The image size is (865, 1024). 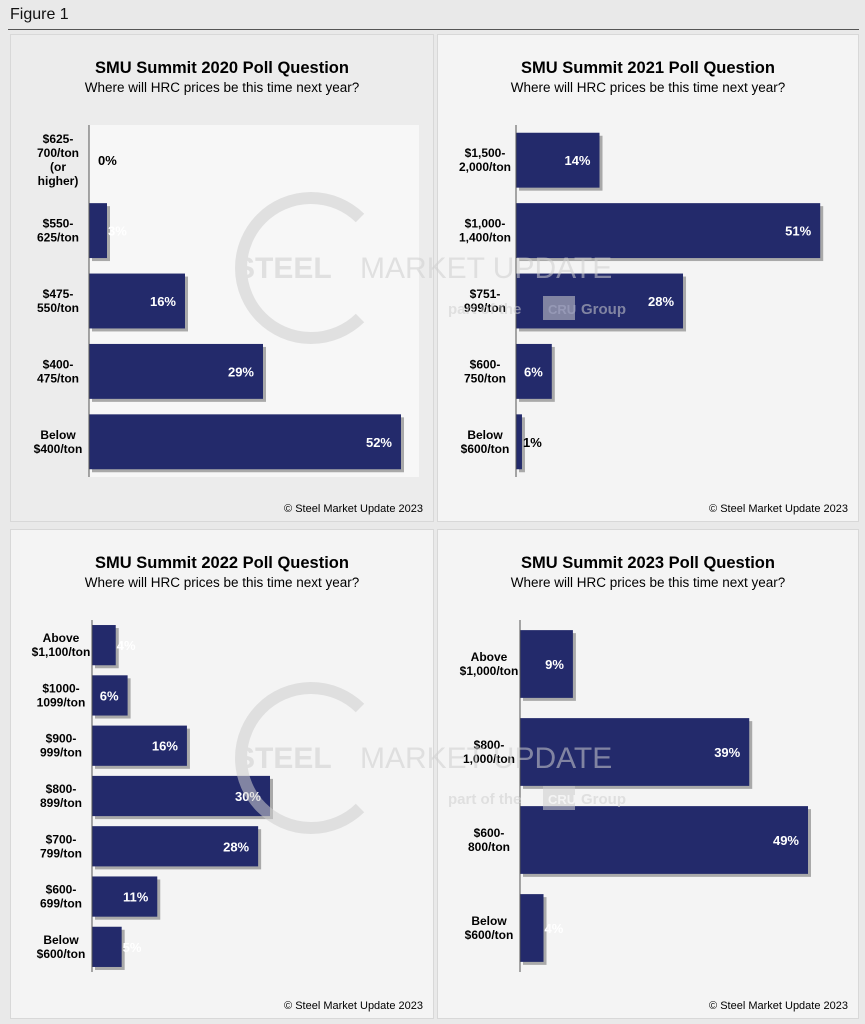 What do you see at coordinates (61, 846) in the screenshot?
I see `category-label: $700-799/ton` at bounding box center [61, 846].